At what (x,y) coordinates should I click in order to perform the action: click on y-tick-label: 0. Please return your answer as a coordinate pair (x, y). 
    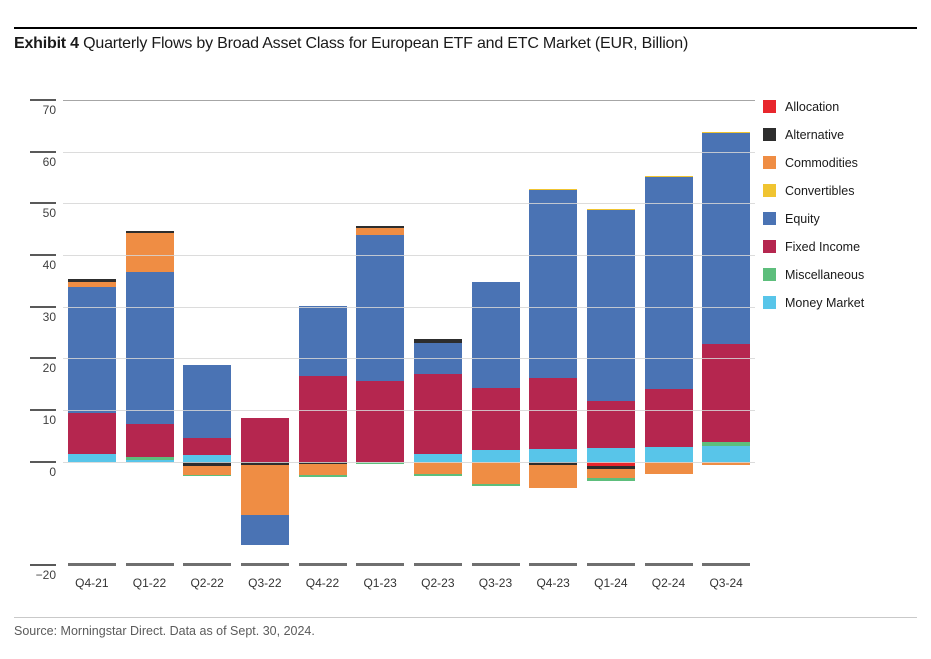
    Looking at the image, I should click on (52, 471).